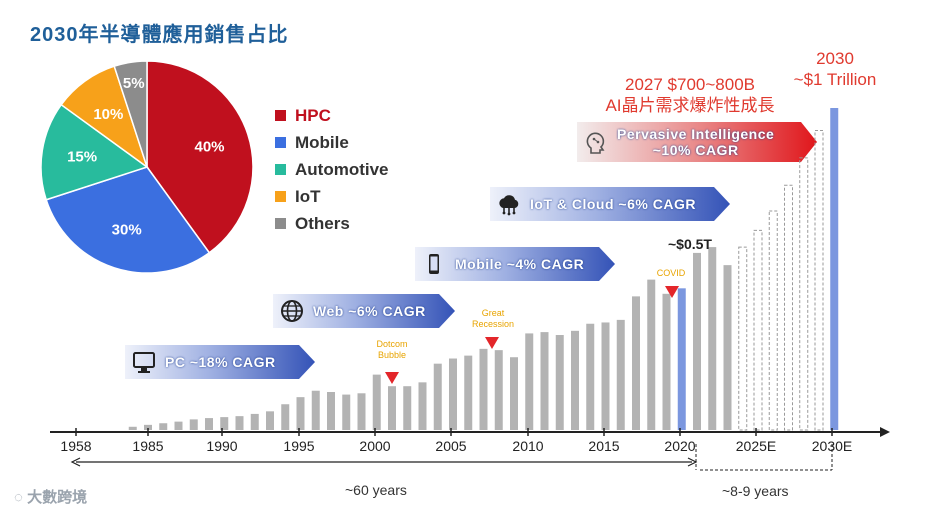 The width and height of the screenshot is (926, 518). What do you see at coordinates (148, 427) in the screenshot?
I see `bar-1985` at bounding box center [148, 427].